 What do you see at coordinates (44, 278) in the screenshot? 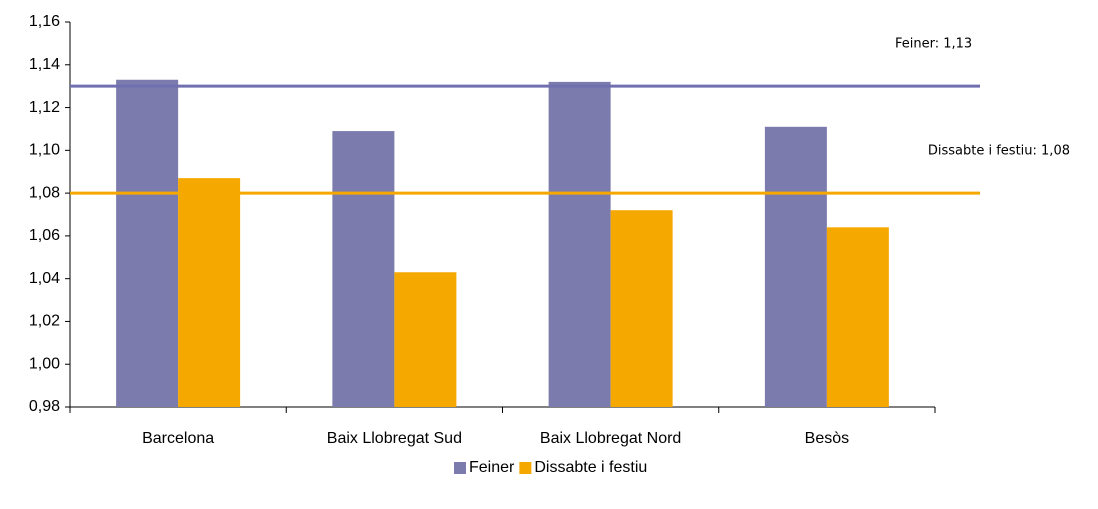
I see `y-tick-label: 1,04` at bounding box center [44, 278].